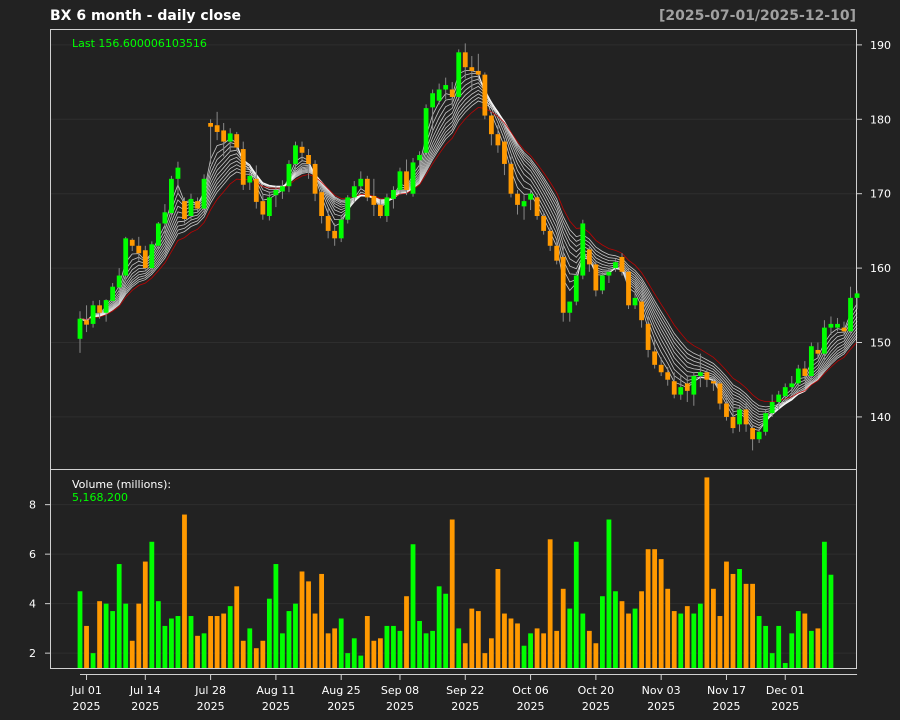 The width and height of the screenshot is (900, 720). What do you see at coordinates (873, 231) in the screenshot?
I see `price-axis: 140 150 160 170 180 190` at bounding box center [873, 231].